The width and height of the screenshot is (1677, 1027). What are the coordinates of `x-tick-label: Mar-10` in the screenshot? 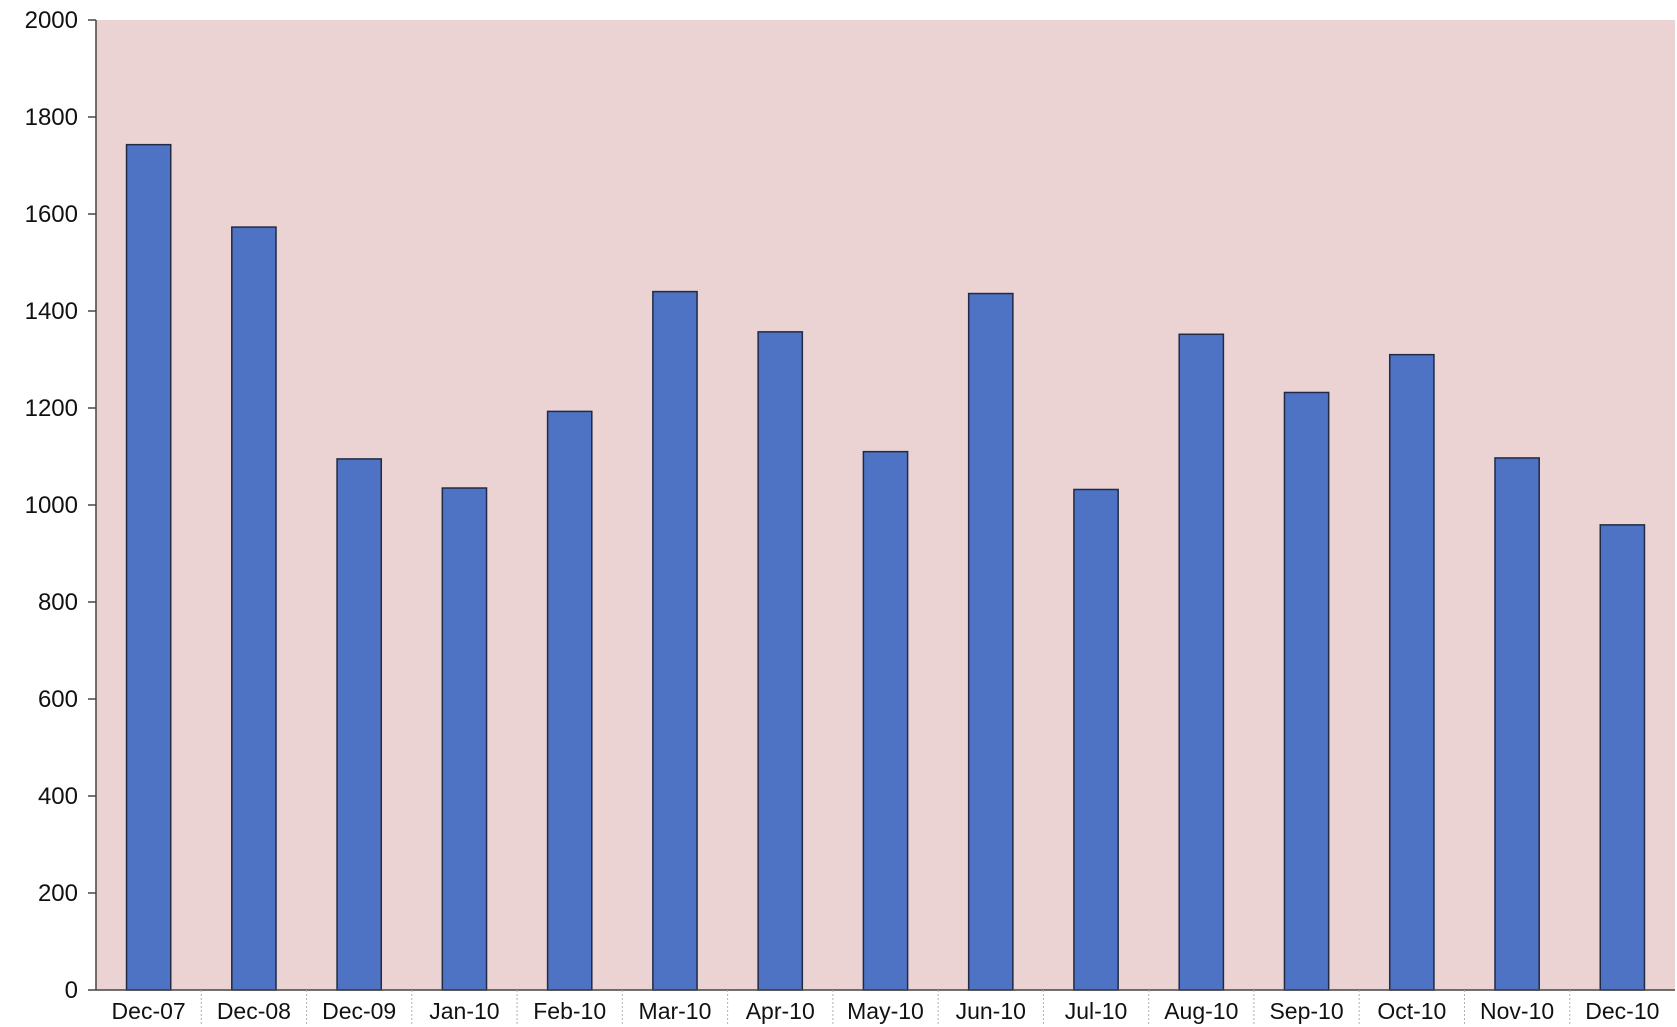 It's located at (675, 1011).